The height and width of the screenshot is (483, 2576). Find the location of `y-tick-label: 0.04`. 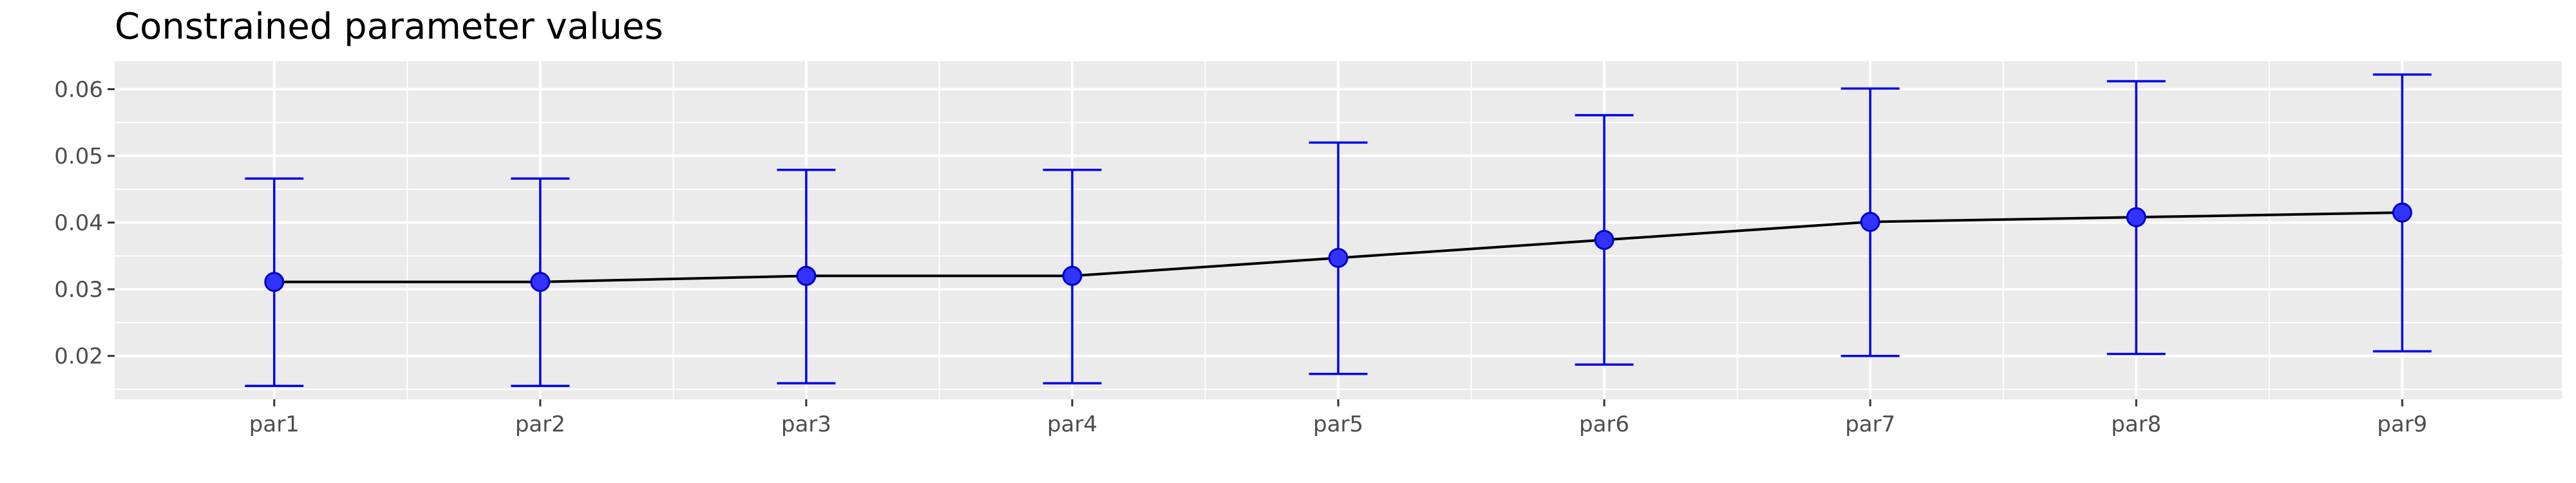

y-tick-label: 0.04 is located at coordinates (78, 224).